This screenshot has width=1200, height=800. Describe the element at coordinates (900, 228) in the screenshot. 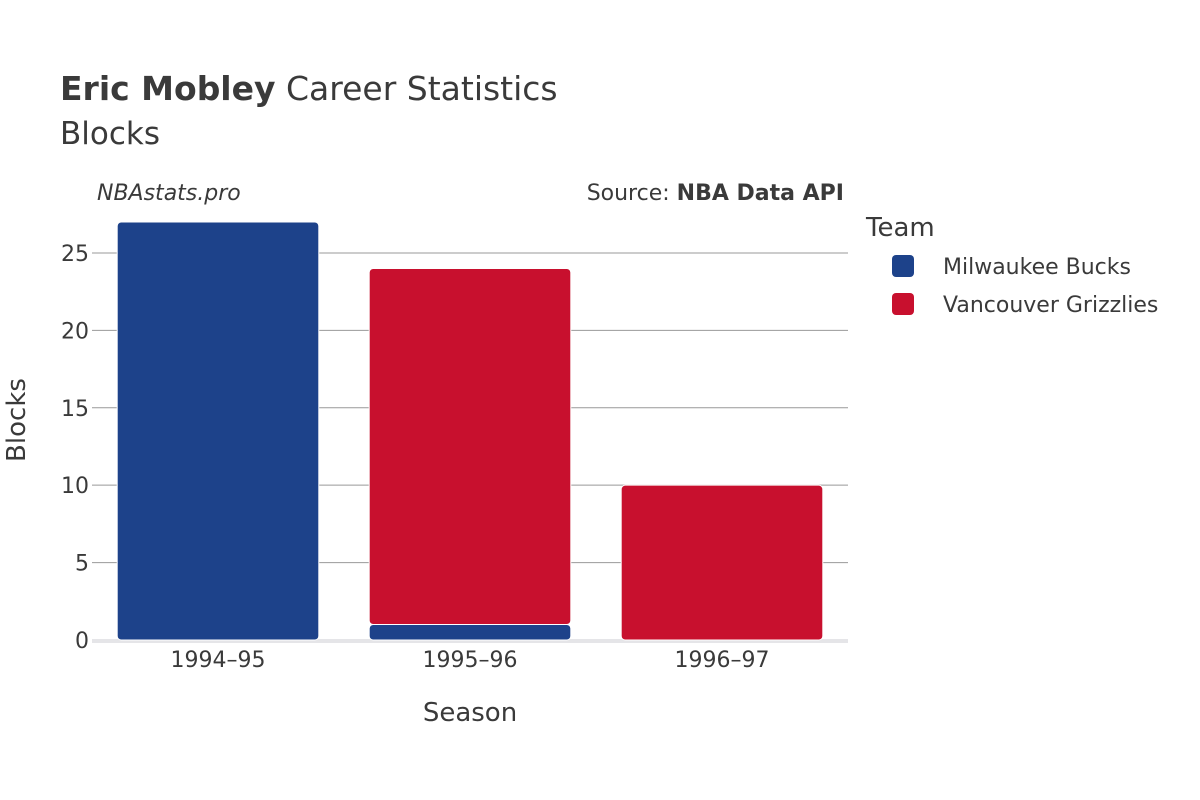

I see `legend-title: Team` at that location.